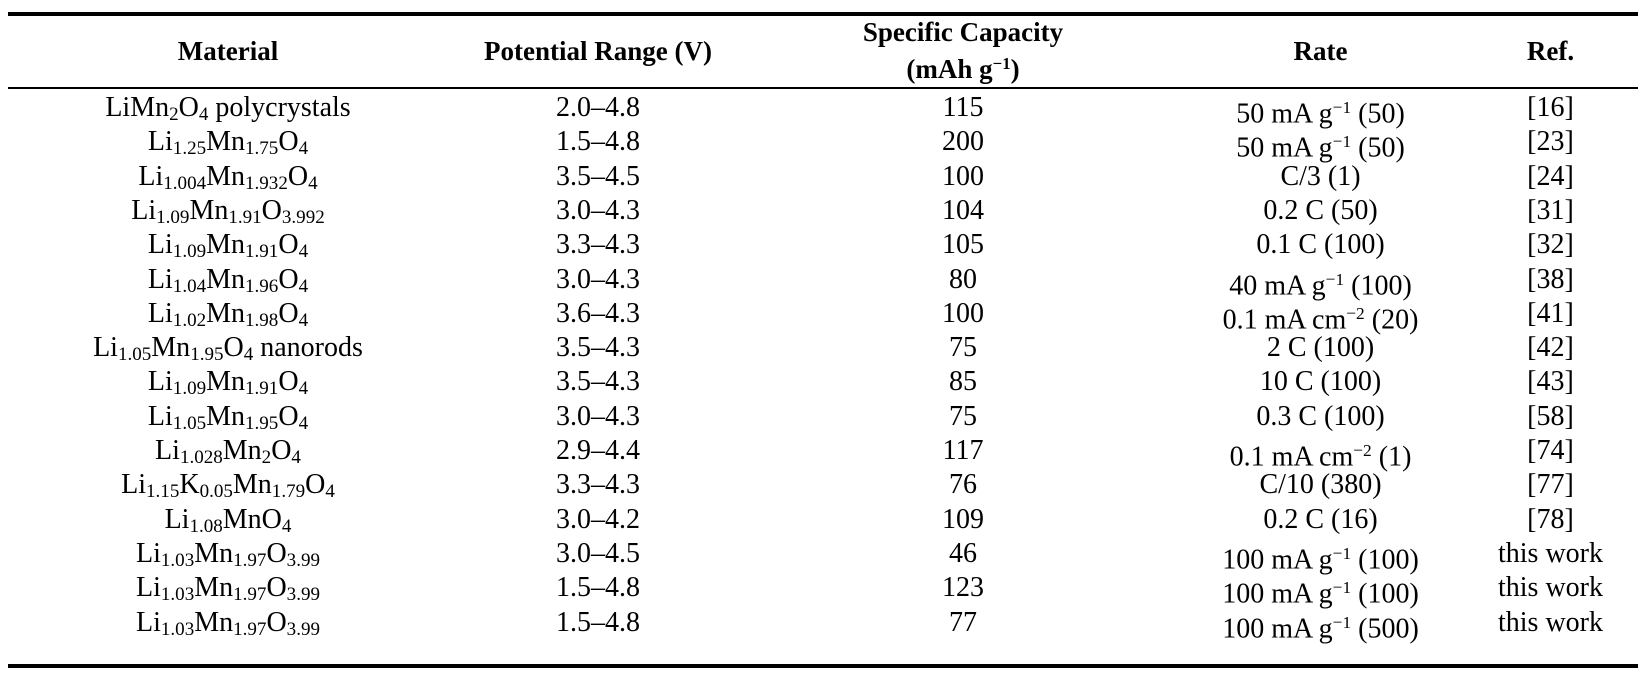 This screenshot has width=1646, height=680. I want to click on table-top-rule, so click(823, 14).